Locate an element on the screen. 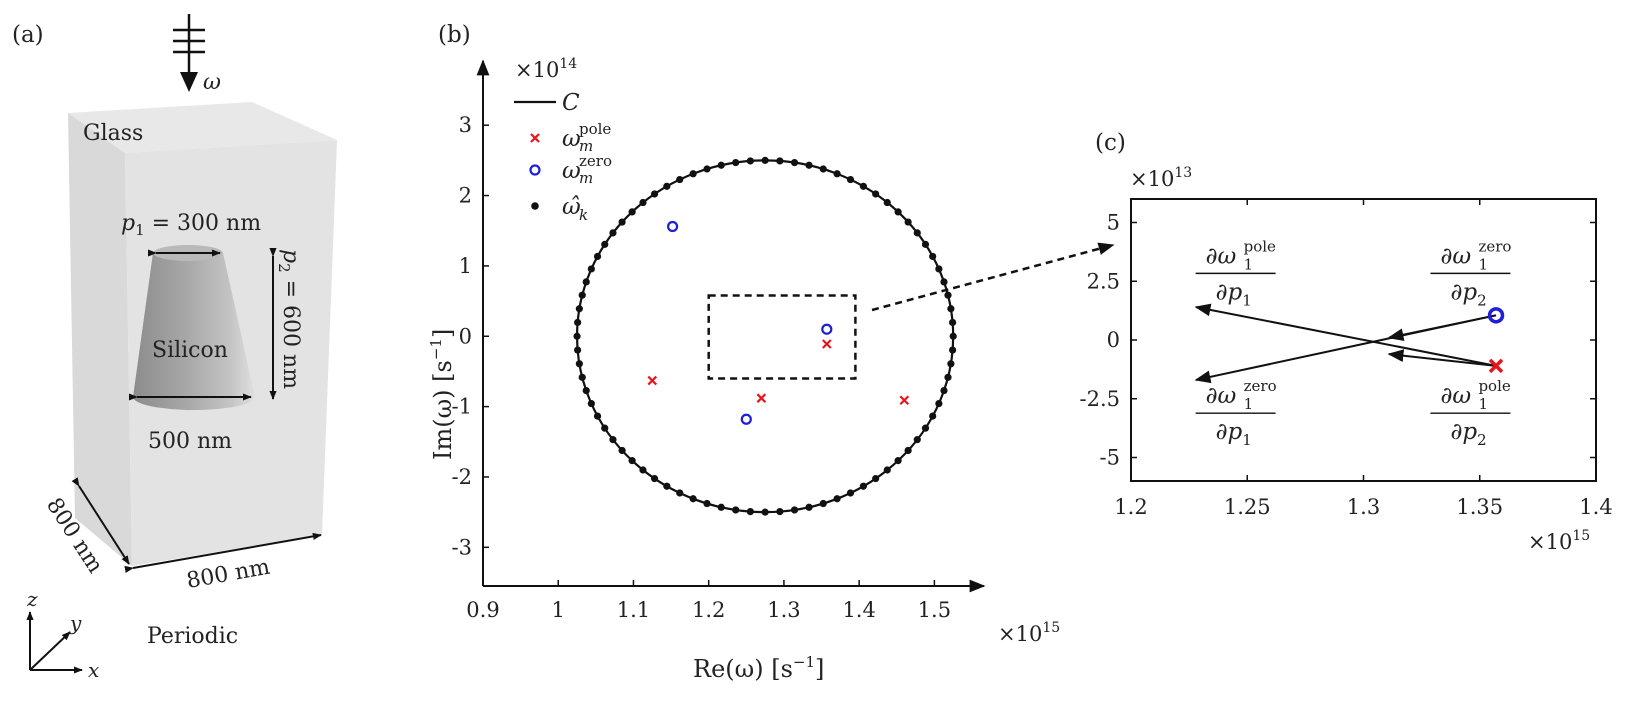 The width and height of the screenshot is (1628, 715). derivative-label: ∂ω pole 1 ∂p1 is located at coordinates (1235, 273).